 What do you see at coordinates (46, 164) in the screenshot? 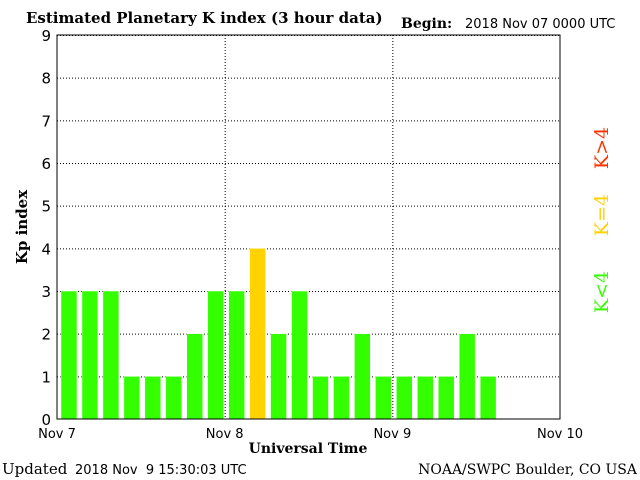
I see `y-tick-label: 6` at bounding box center [46, 164].